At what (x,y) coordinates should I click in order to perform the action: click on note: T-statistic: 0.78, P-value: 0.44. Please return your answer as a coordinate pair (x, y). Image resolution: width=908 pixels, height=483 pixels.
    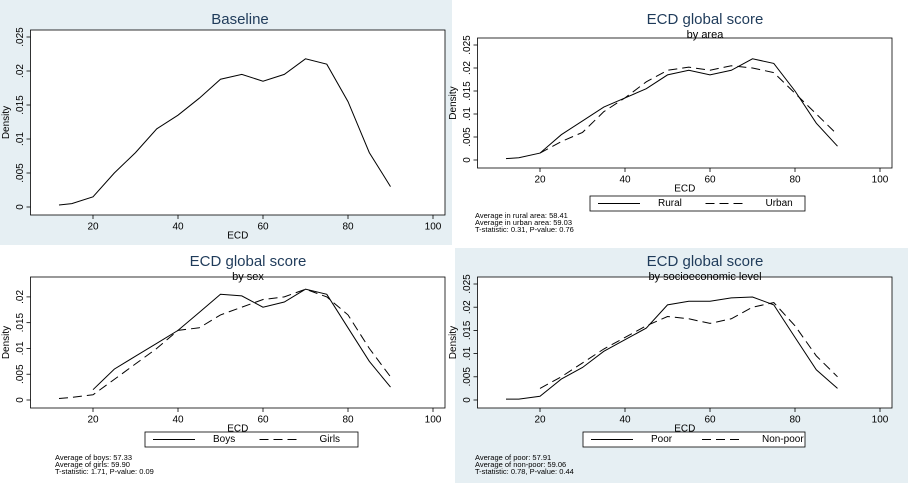
    Looking at the image, I should click on (524, 471).